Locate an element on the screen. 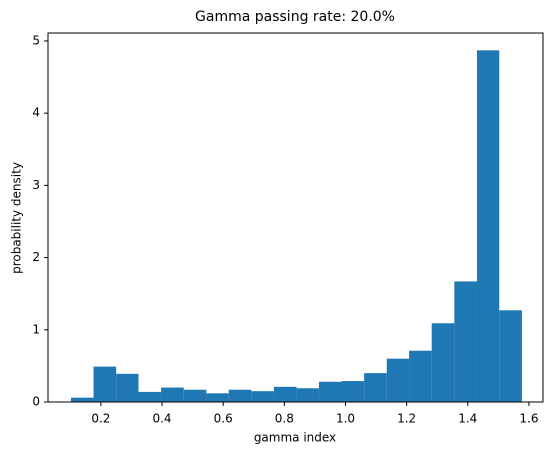 The height and width of the screenshot is (459, 554). x-tick-label: 1.0 is located at coordinates (345, 419).